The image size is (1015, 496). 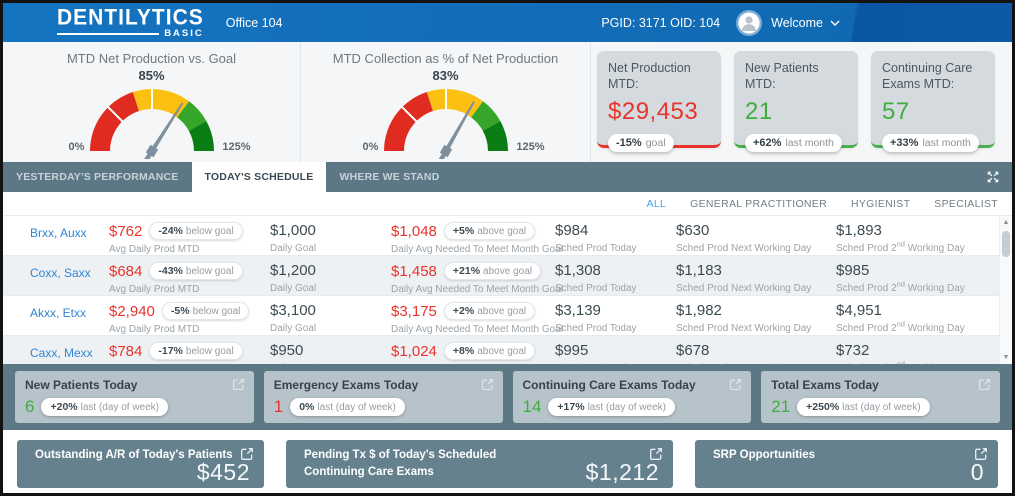 I want to click on filter-general-practitioner: GENERAL PRACTITIONER, so click(x=758, y=203).